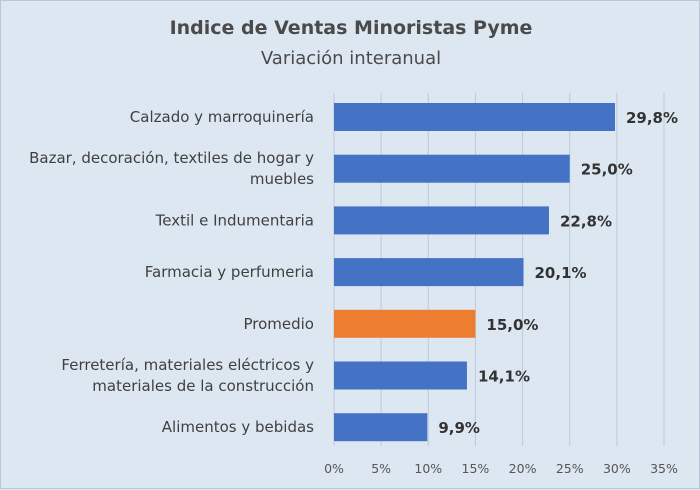 The height and width of the screenshot is (490, 700). I want to click on x-tick-label: 15%, so click(476, 468).